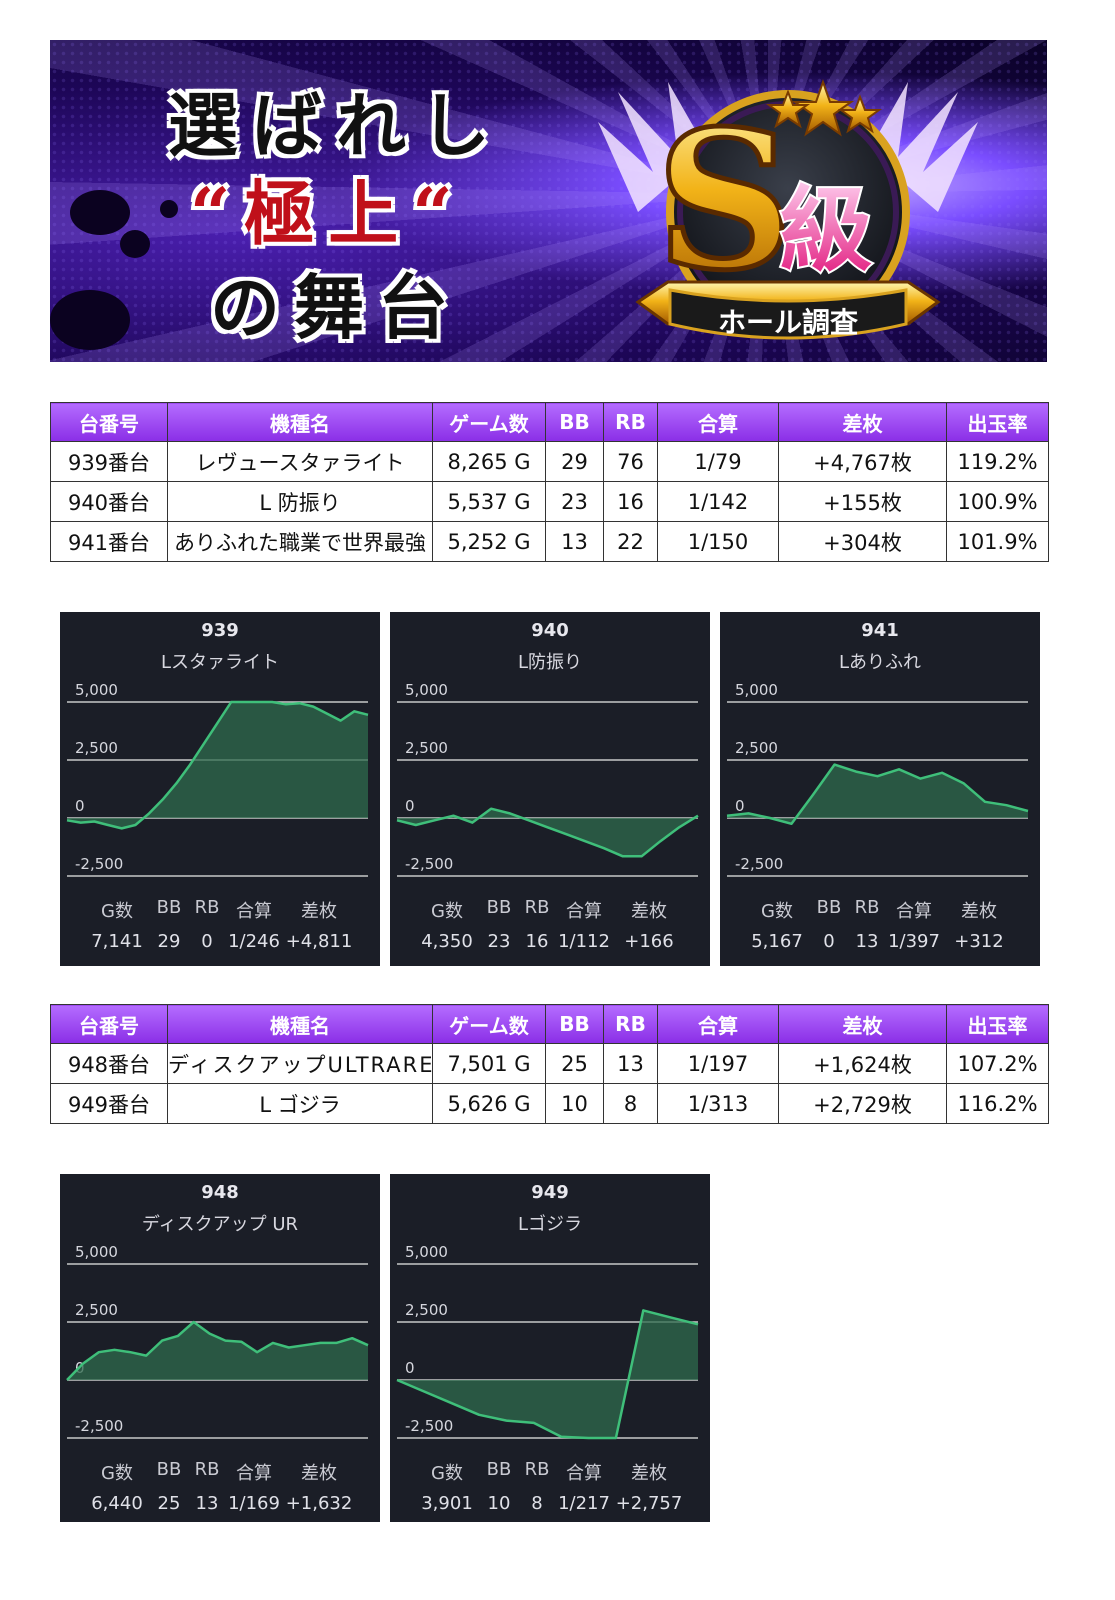 The width and height of the screenshot is (1115, 1600). I want to click on cell-bb-count: 13, so click(574, 541).